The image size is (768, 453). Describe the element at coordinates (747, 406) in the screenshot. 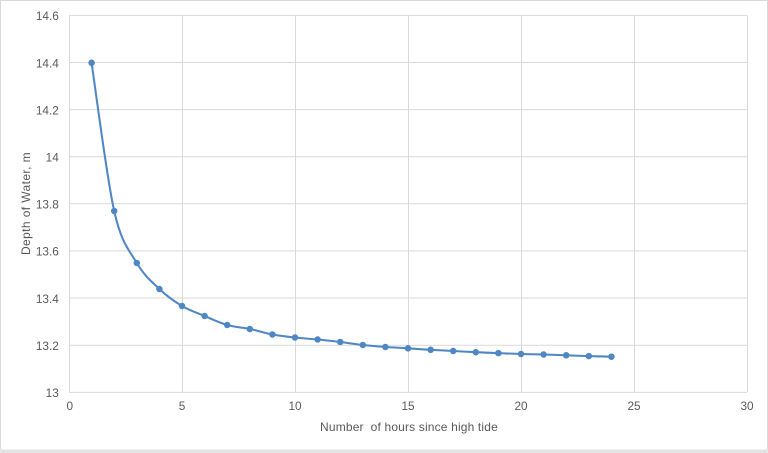

I see `svg-text: 30` at that location.